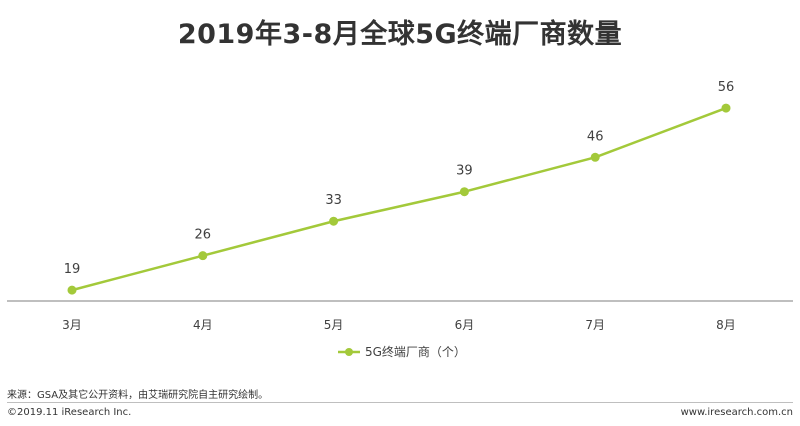 The width and height of the screenshot is (800, 426). What do you see at coordinates (333, 200) in the screenshot?
I see `data-label: 33` at bounding box center [333, 200].